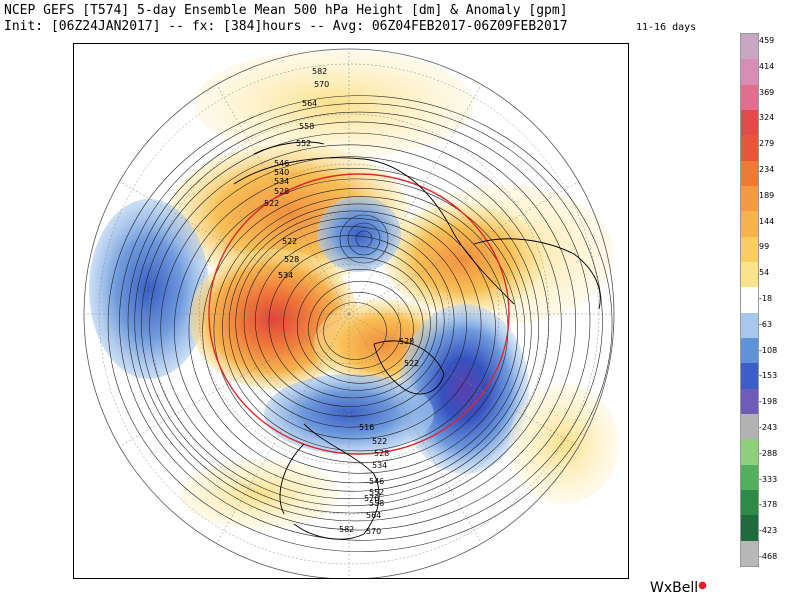 The height and width of the screenshot is (602, 788). I want to click on anomaly-blue-atlantic, so click(464, 389).